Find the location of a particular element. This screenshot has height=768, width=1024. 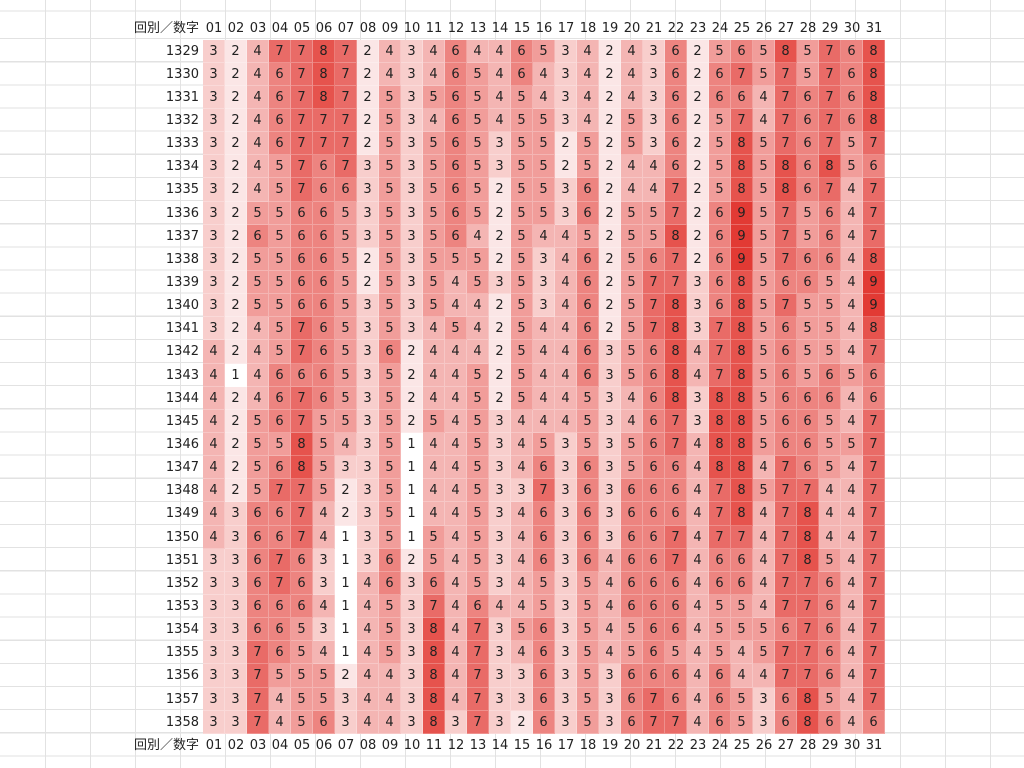

column-header: 02 is located at coordinates (236, 28).